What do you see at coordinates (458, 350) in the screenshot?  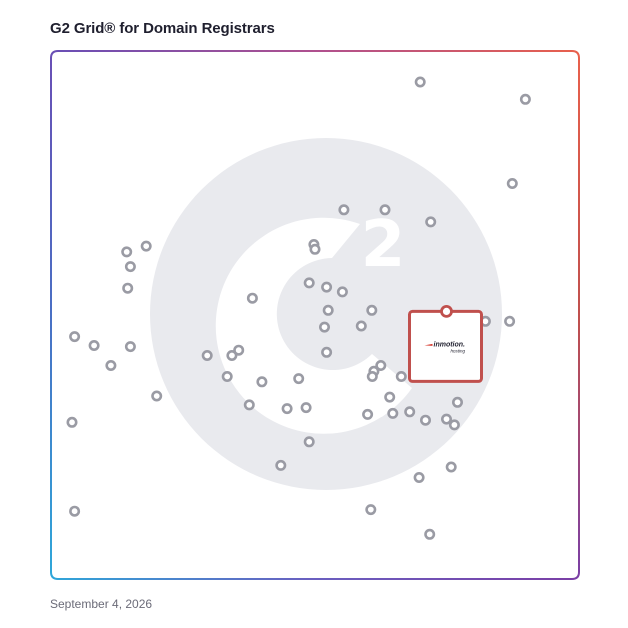 I see `highlight-logo-subtext: hosting` at bounding box center [458, 350].